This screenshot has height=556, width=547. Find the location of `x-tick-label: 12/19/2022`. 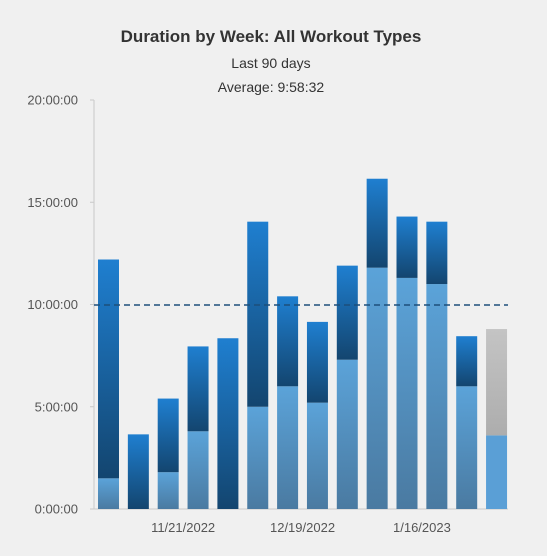

x-tick-label: 12/19/2022 is located at coordinates (302, 527).